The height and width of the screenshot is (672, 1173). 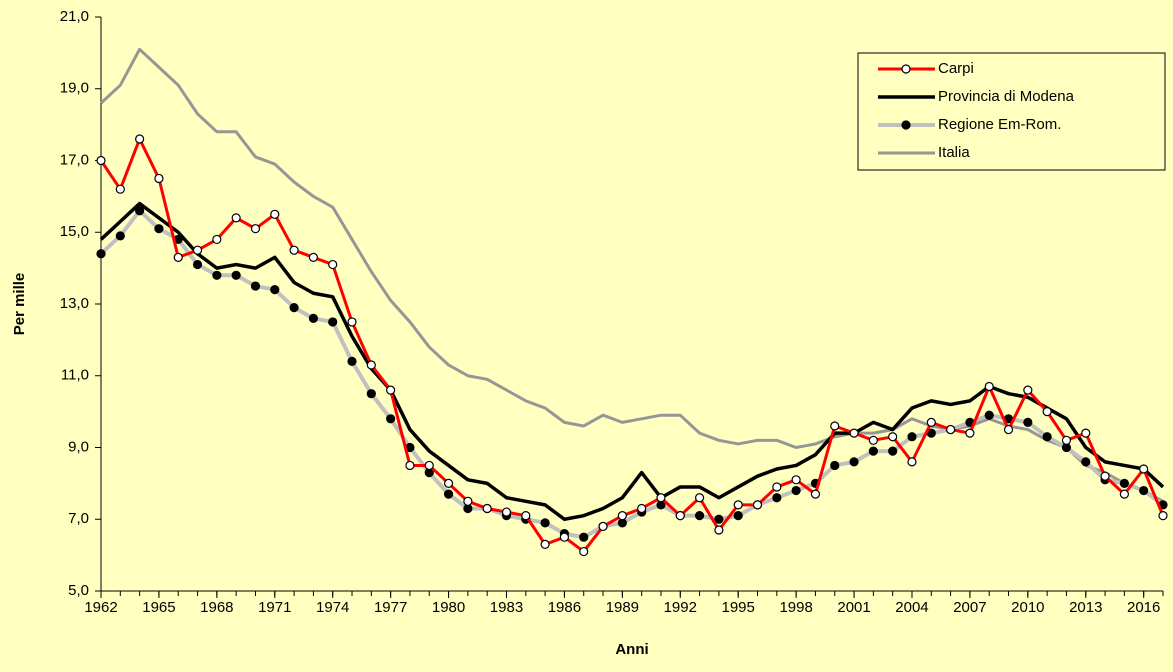 I want to click on x-tick-label: 1962, so click(x=100, y=607).